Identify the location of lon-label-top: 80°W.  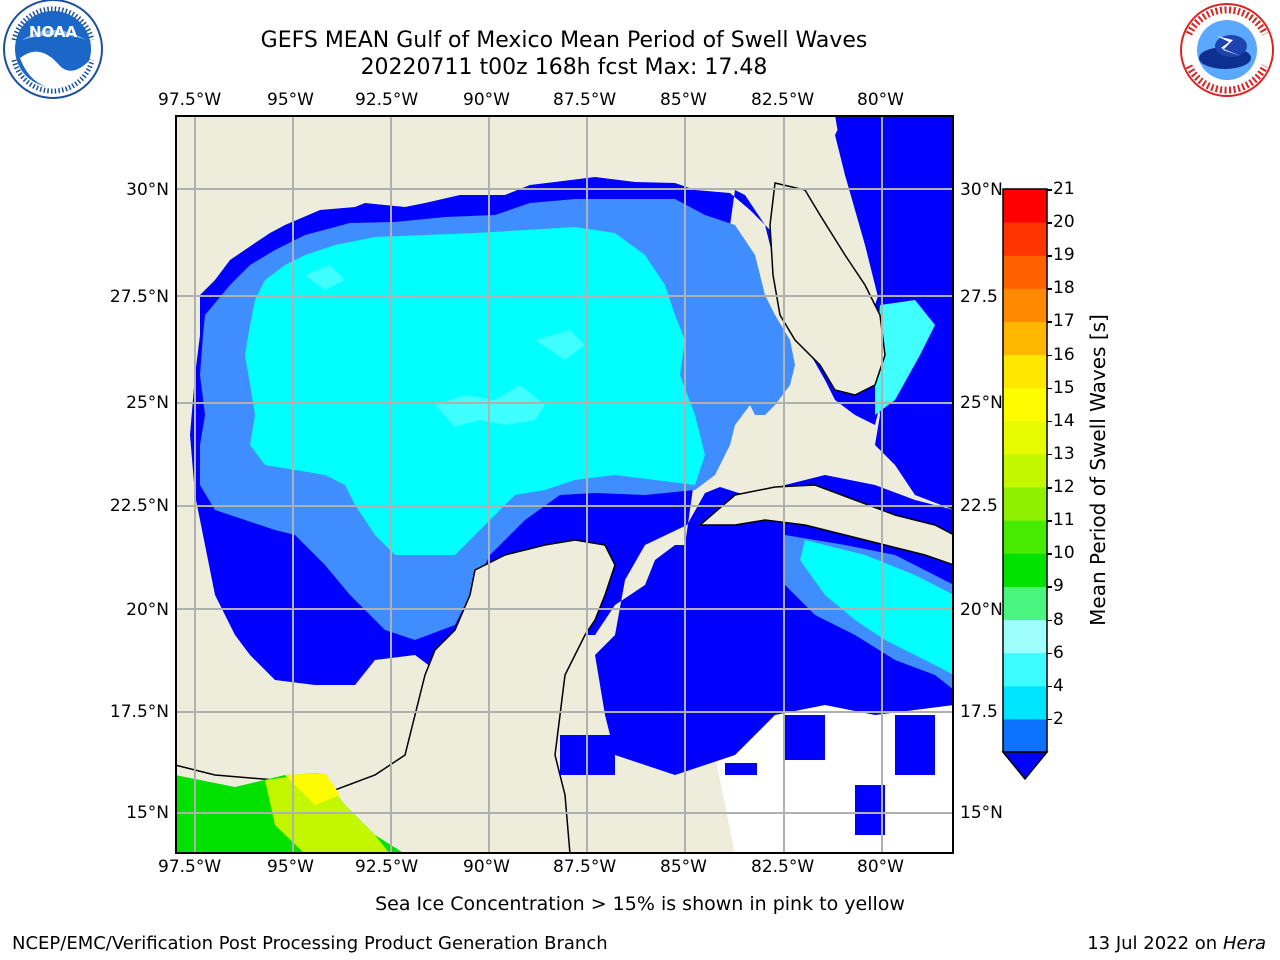
(880, 100).